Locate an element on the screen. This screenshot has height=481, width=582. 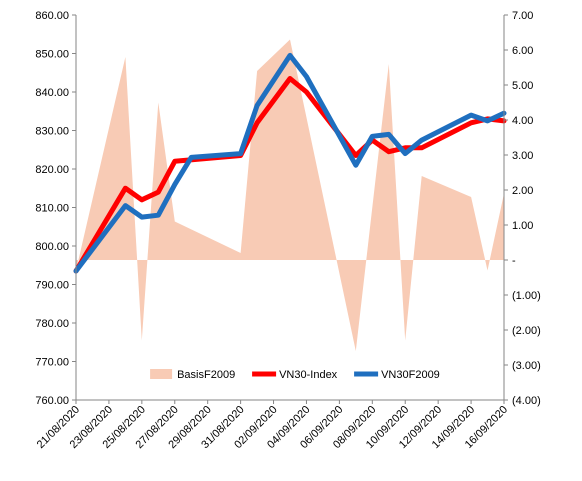
y-right-tick-label: 5.00 is located at coordinates (522, 86).